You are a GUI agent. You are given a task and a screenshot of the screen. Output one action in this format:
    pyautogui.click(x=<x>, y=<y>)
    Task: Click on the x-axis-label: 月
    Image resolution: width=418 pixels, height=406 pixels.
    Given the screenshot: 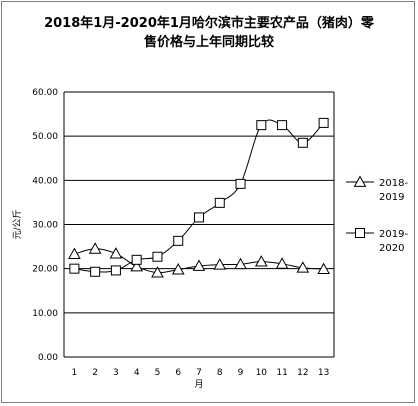 What is the action you would take?
    pyautogui.click(x=198, y=384)
    